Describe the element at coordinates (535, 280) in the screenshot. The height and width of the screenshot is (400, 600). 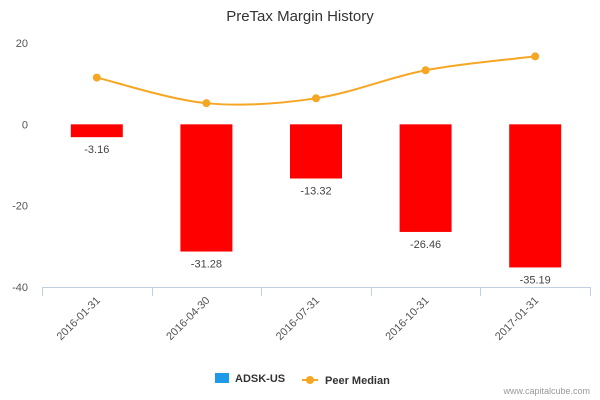
I see `bar-data-label: -35.19` at that location.